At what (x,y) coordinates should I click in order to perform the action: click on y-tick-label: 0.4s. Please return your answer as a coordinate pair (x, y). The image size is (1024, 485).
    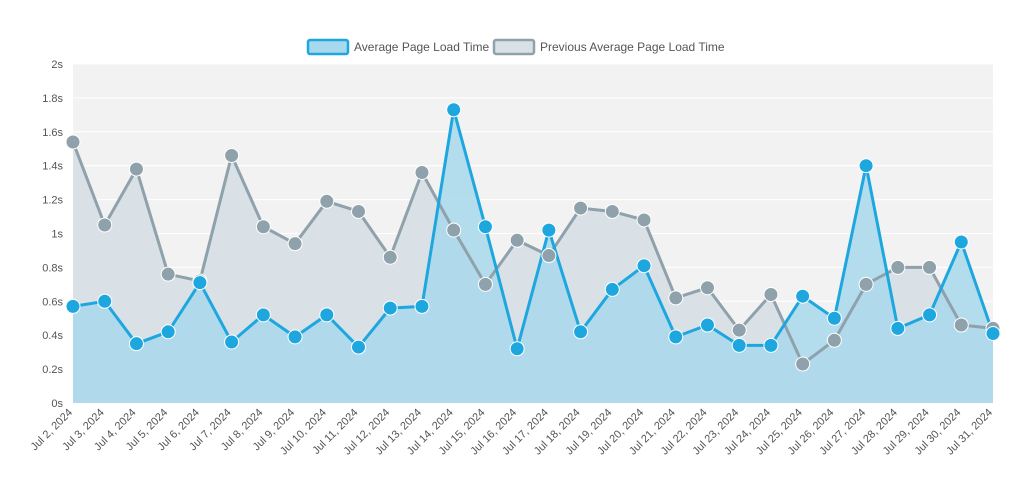
    Looking at the image, I should click on (52, 336).